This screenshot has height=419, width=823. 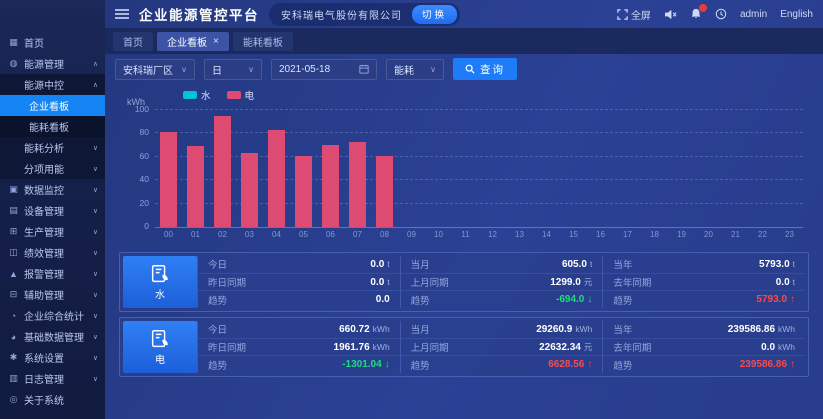 I want to click on electricity-icon, so click(x=160, y=339).